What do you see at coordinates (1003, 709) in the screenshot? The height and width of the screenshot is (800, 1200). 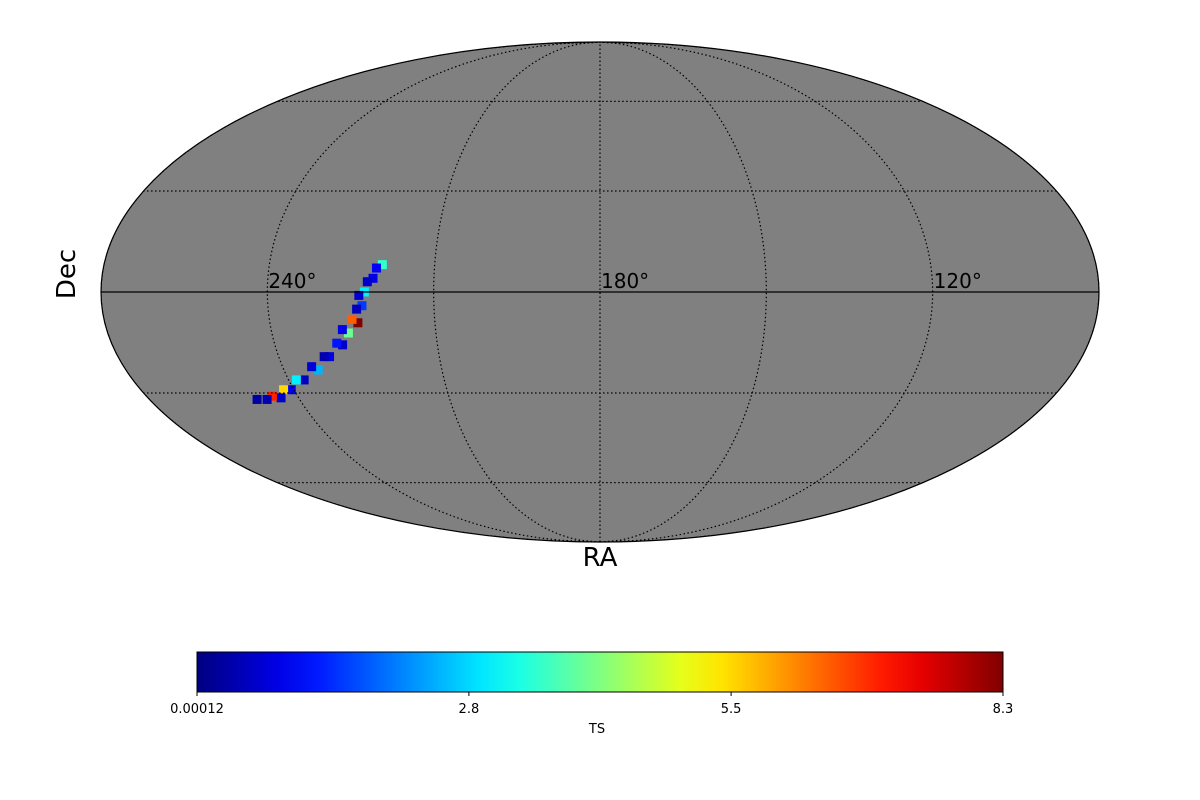 I see `colorbar-tick-label: 8.3` at bounding box center [1003, 709].